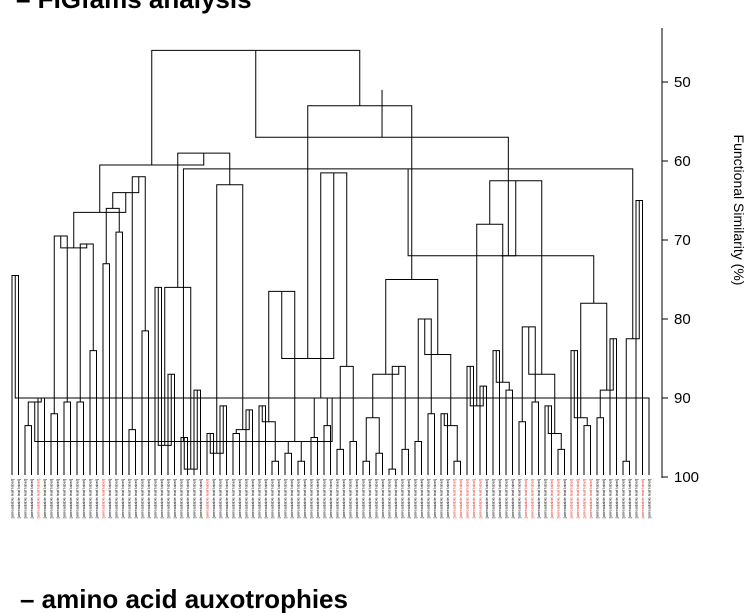 This screenshot has width=744, height=613. What do you see at coordinates (682, 398) in the screenshot?
I see `y-tick-label: 90` at bounding box center [682, 398].